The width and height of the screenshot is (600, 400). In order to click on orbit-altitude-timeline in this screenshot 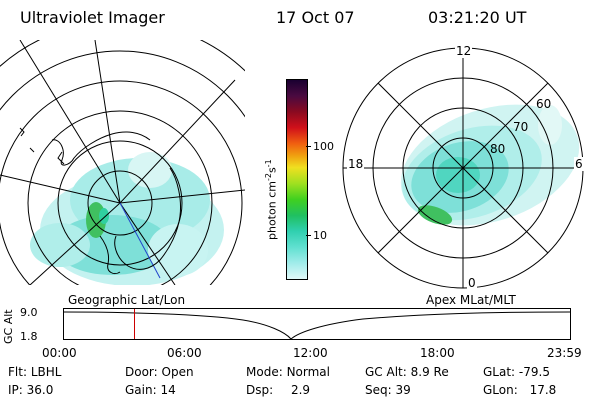, I will do `click(317, 324)`.